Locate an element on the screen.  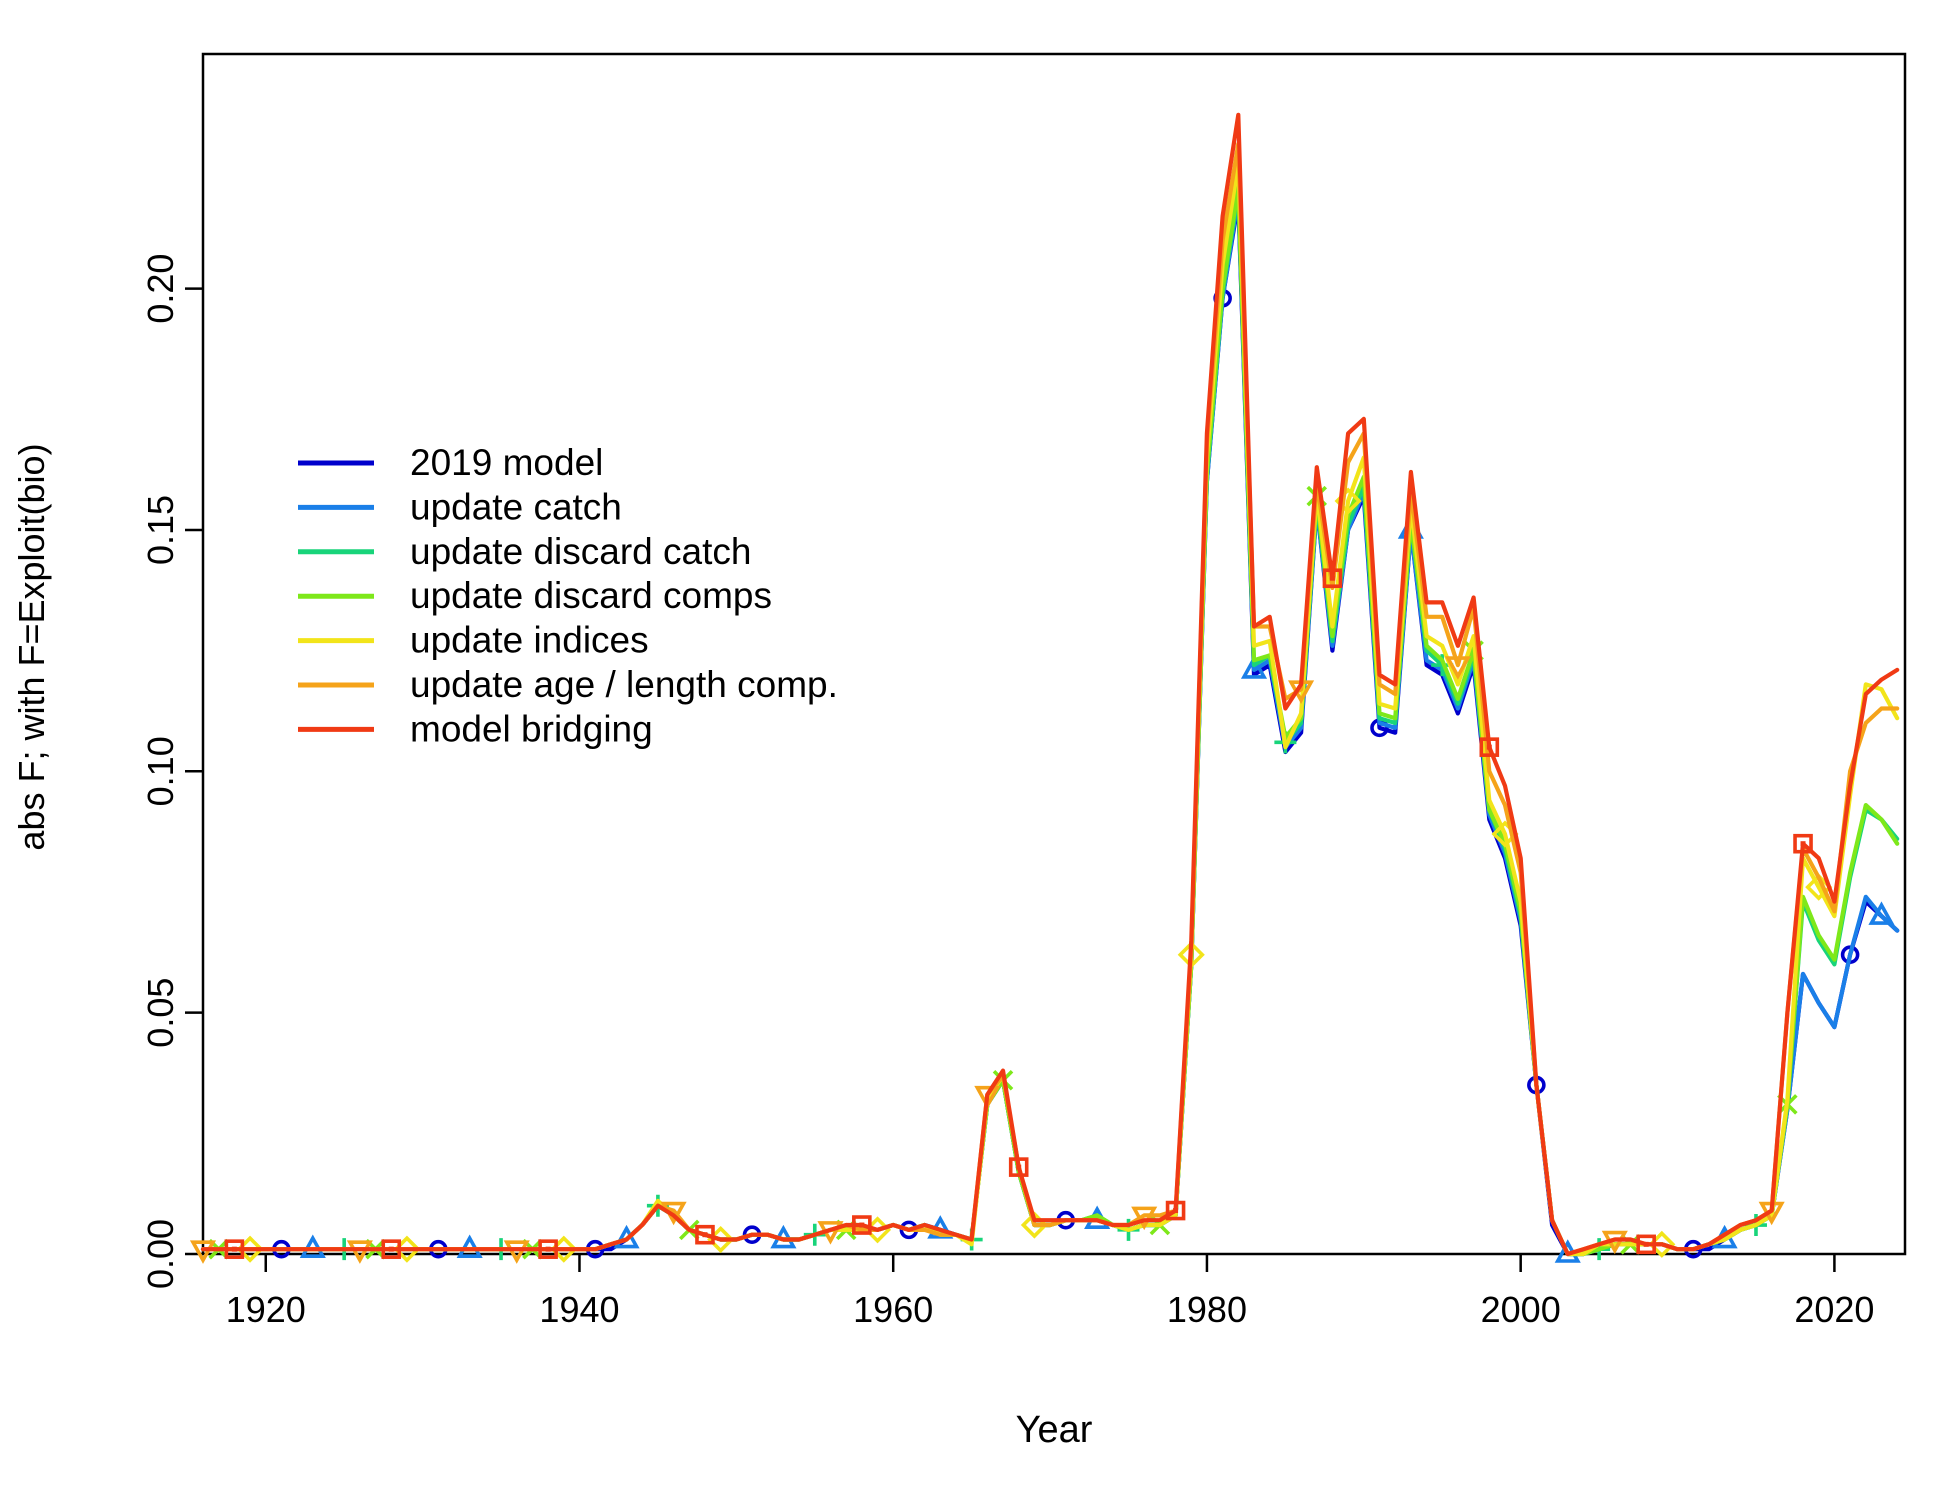
x-tick-label: 1980 is located at coordinates (1207, 1309).